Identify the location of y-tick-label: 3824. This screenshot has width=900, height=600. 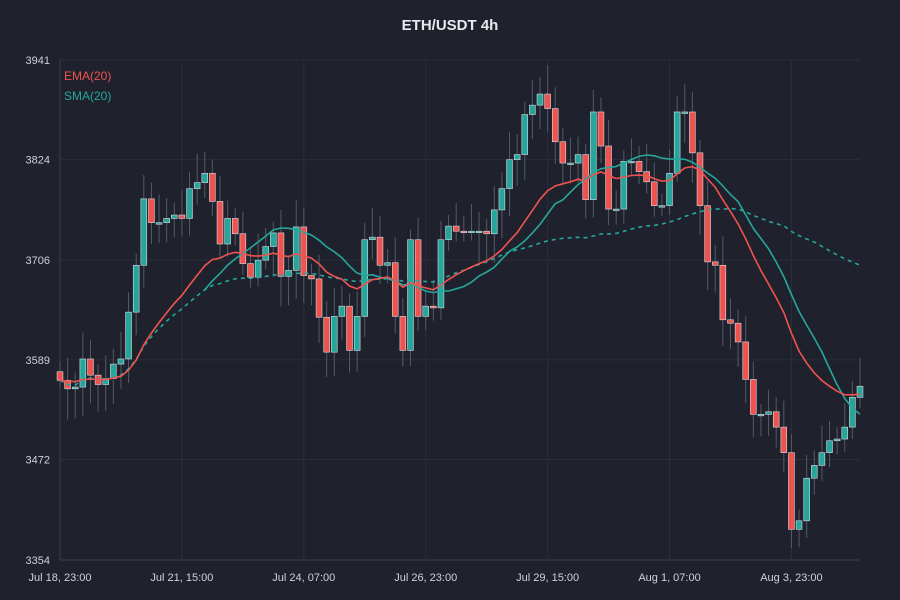
(38, 161).